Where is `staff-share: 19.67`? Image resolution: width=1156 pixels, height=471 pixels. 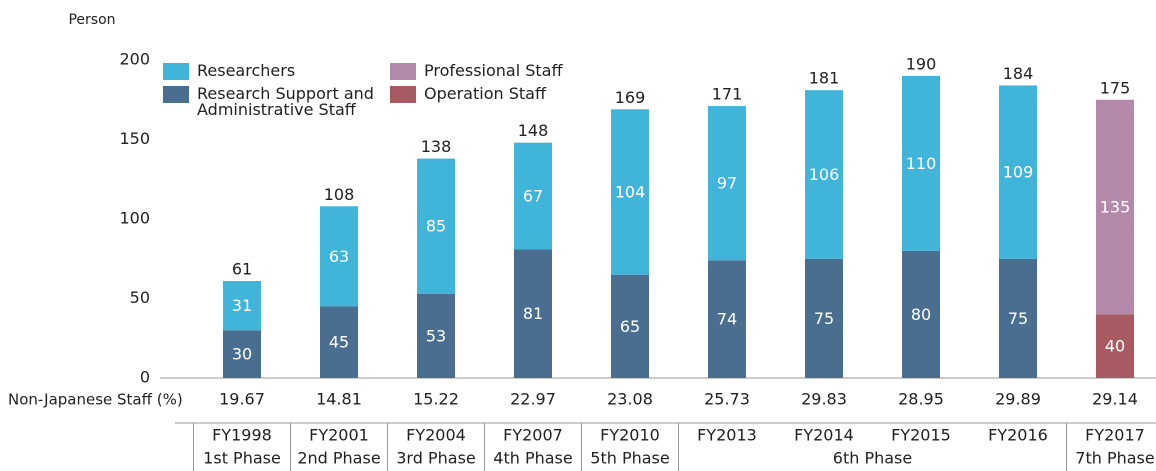
staff-share: 19.67 is located at coordinates (242, 399).